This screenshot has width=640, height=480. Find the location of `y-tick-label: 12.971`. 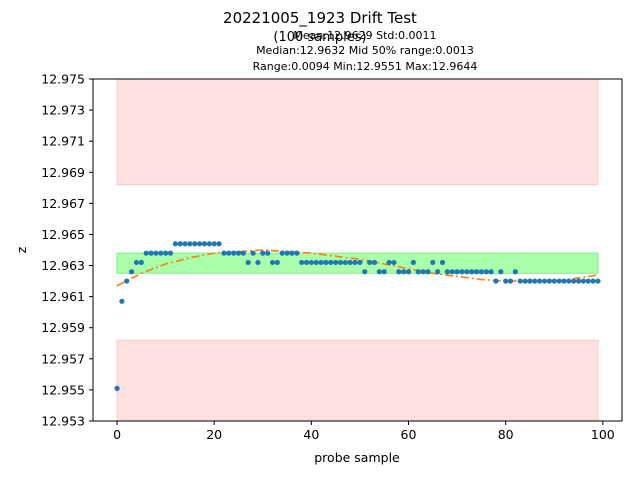

y-tick-label: 12.971 is located at coordinates (63, 141).